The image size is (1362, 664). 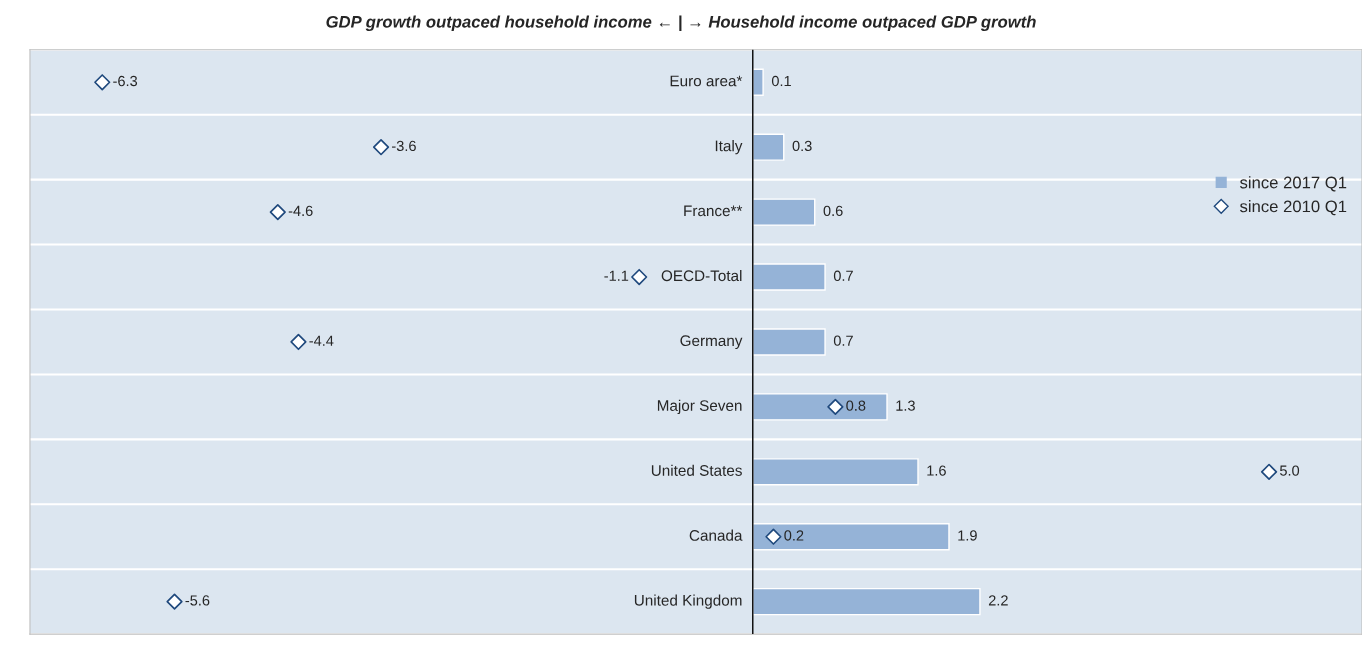 I want to click on data-label: 0.2, so click(x=794, y=535).